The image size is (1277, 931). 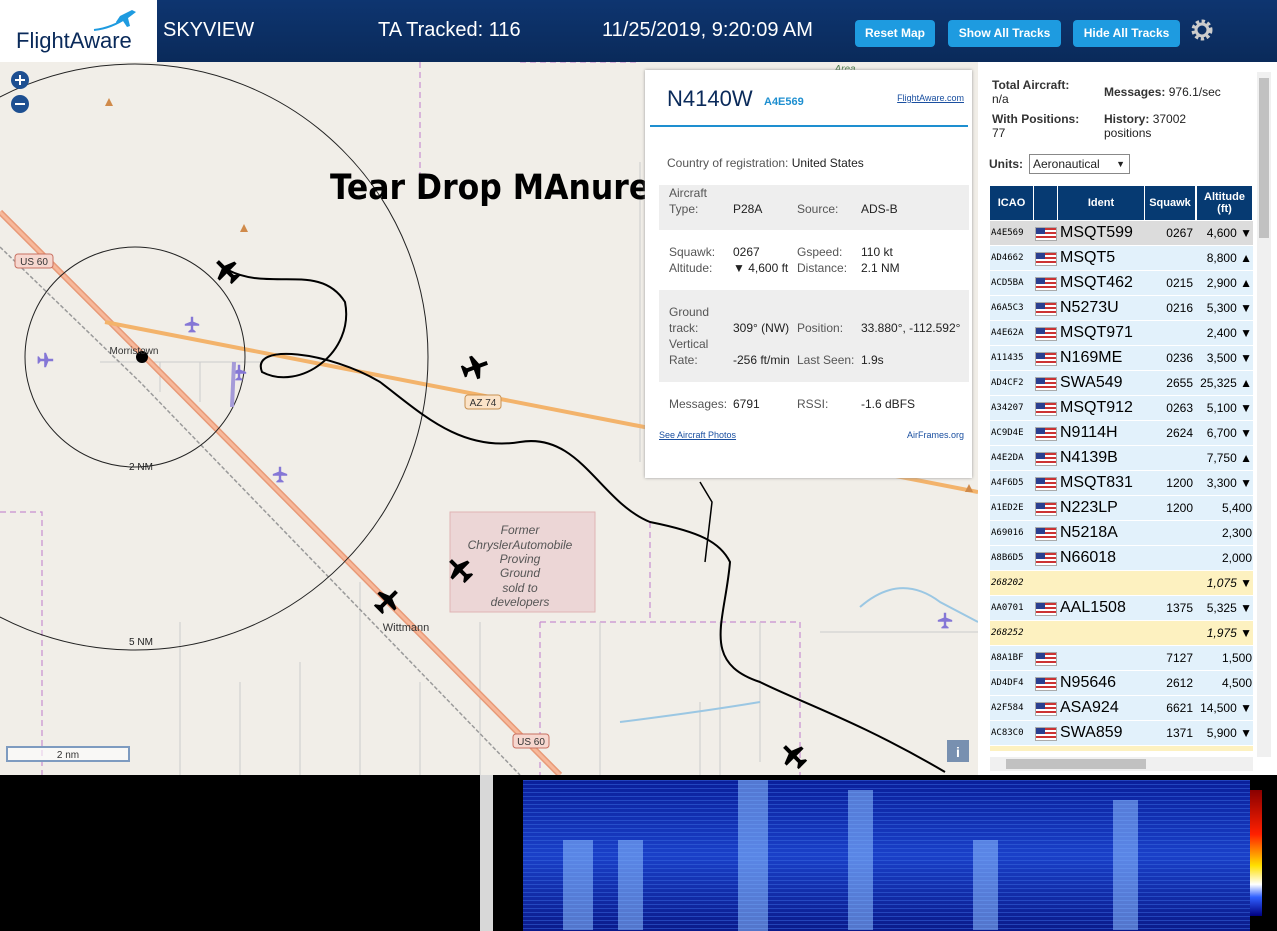 I want to click on altitude-cell: 2,450, so click(x=1224, y=748).